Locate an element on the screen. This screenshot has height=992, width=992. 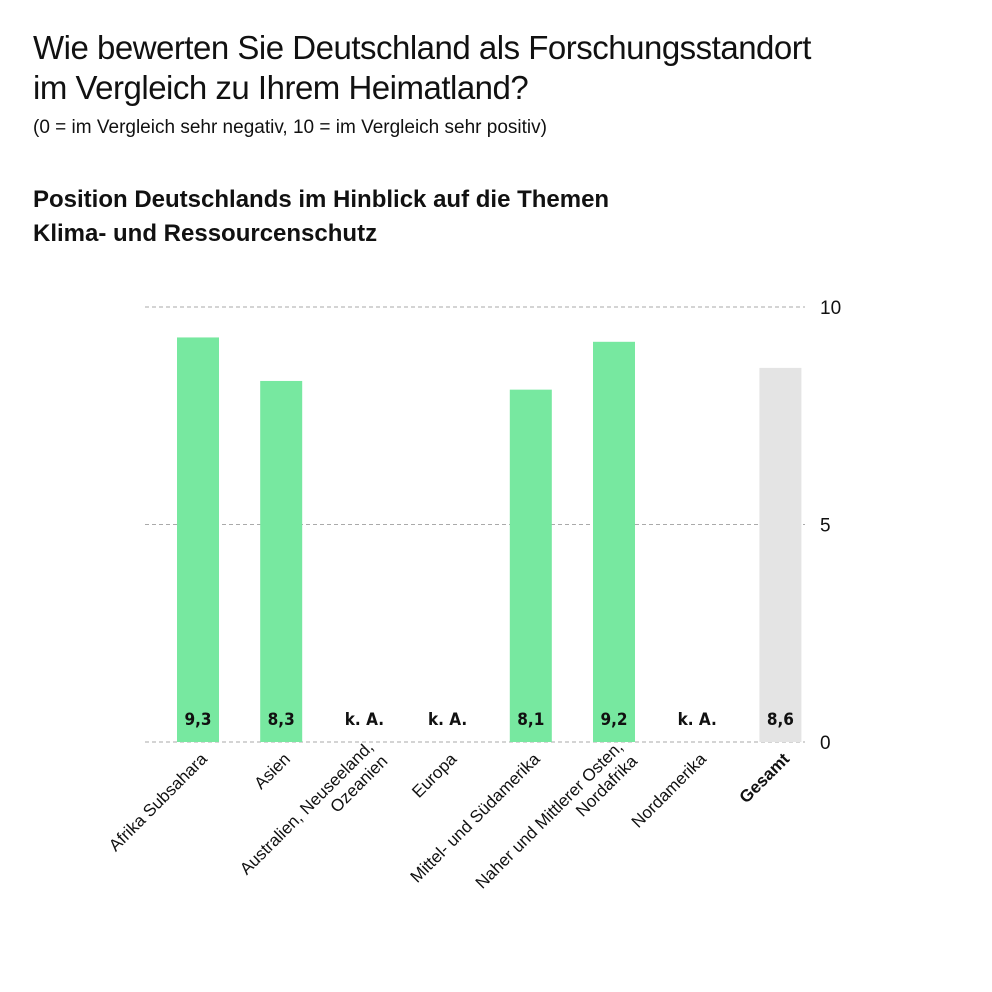
x-tick-label-line: Asien is located at coordinates (273, 771).